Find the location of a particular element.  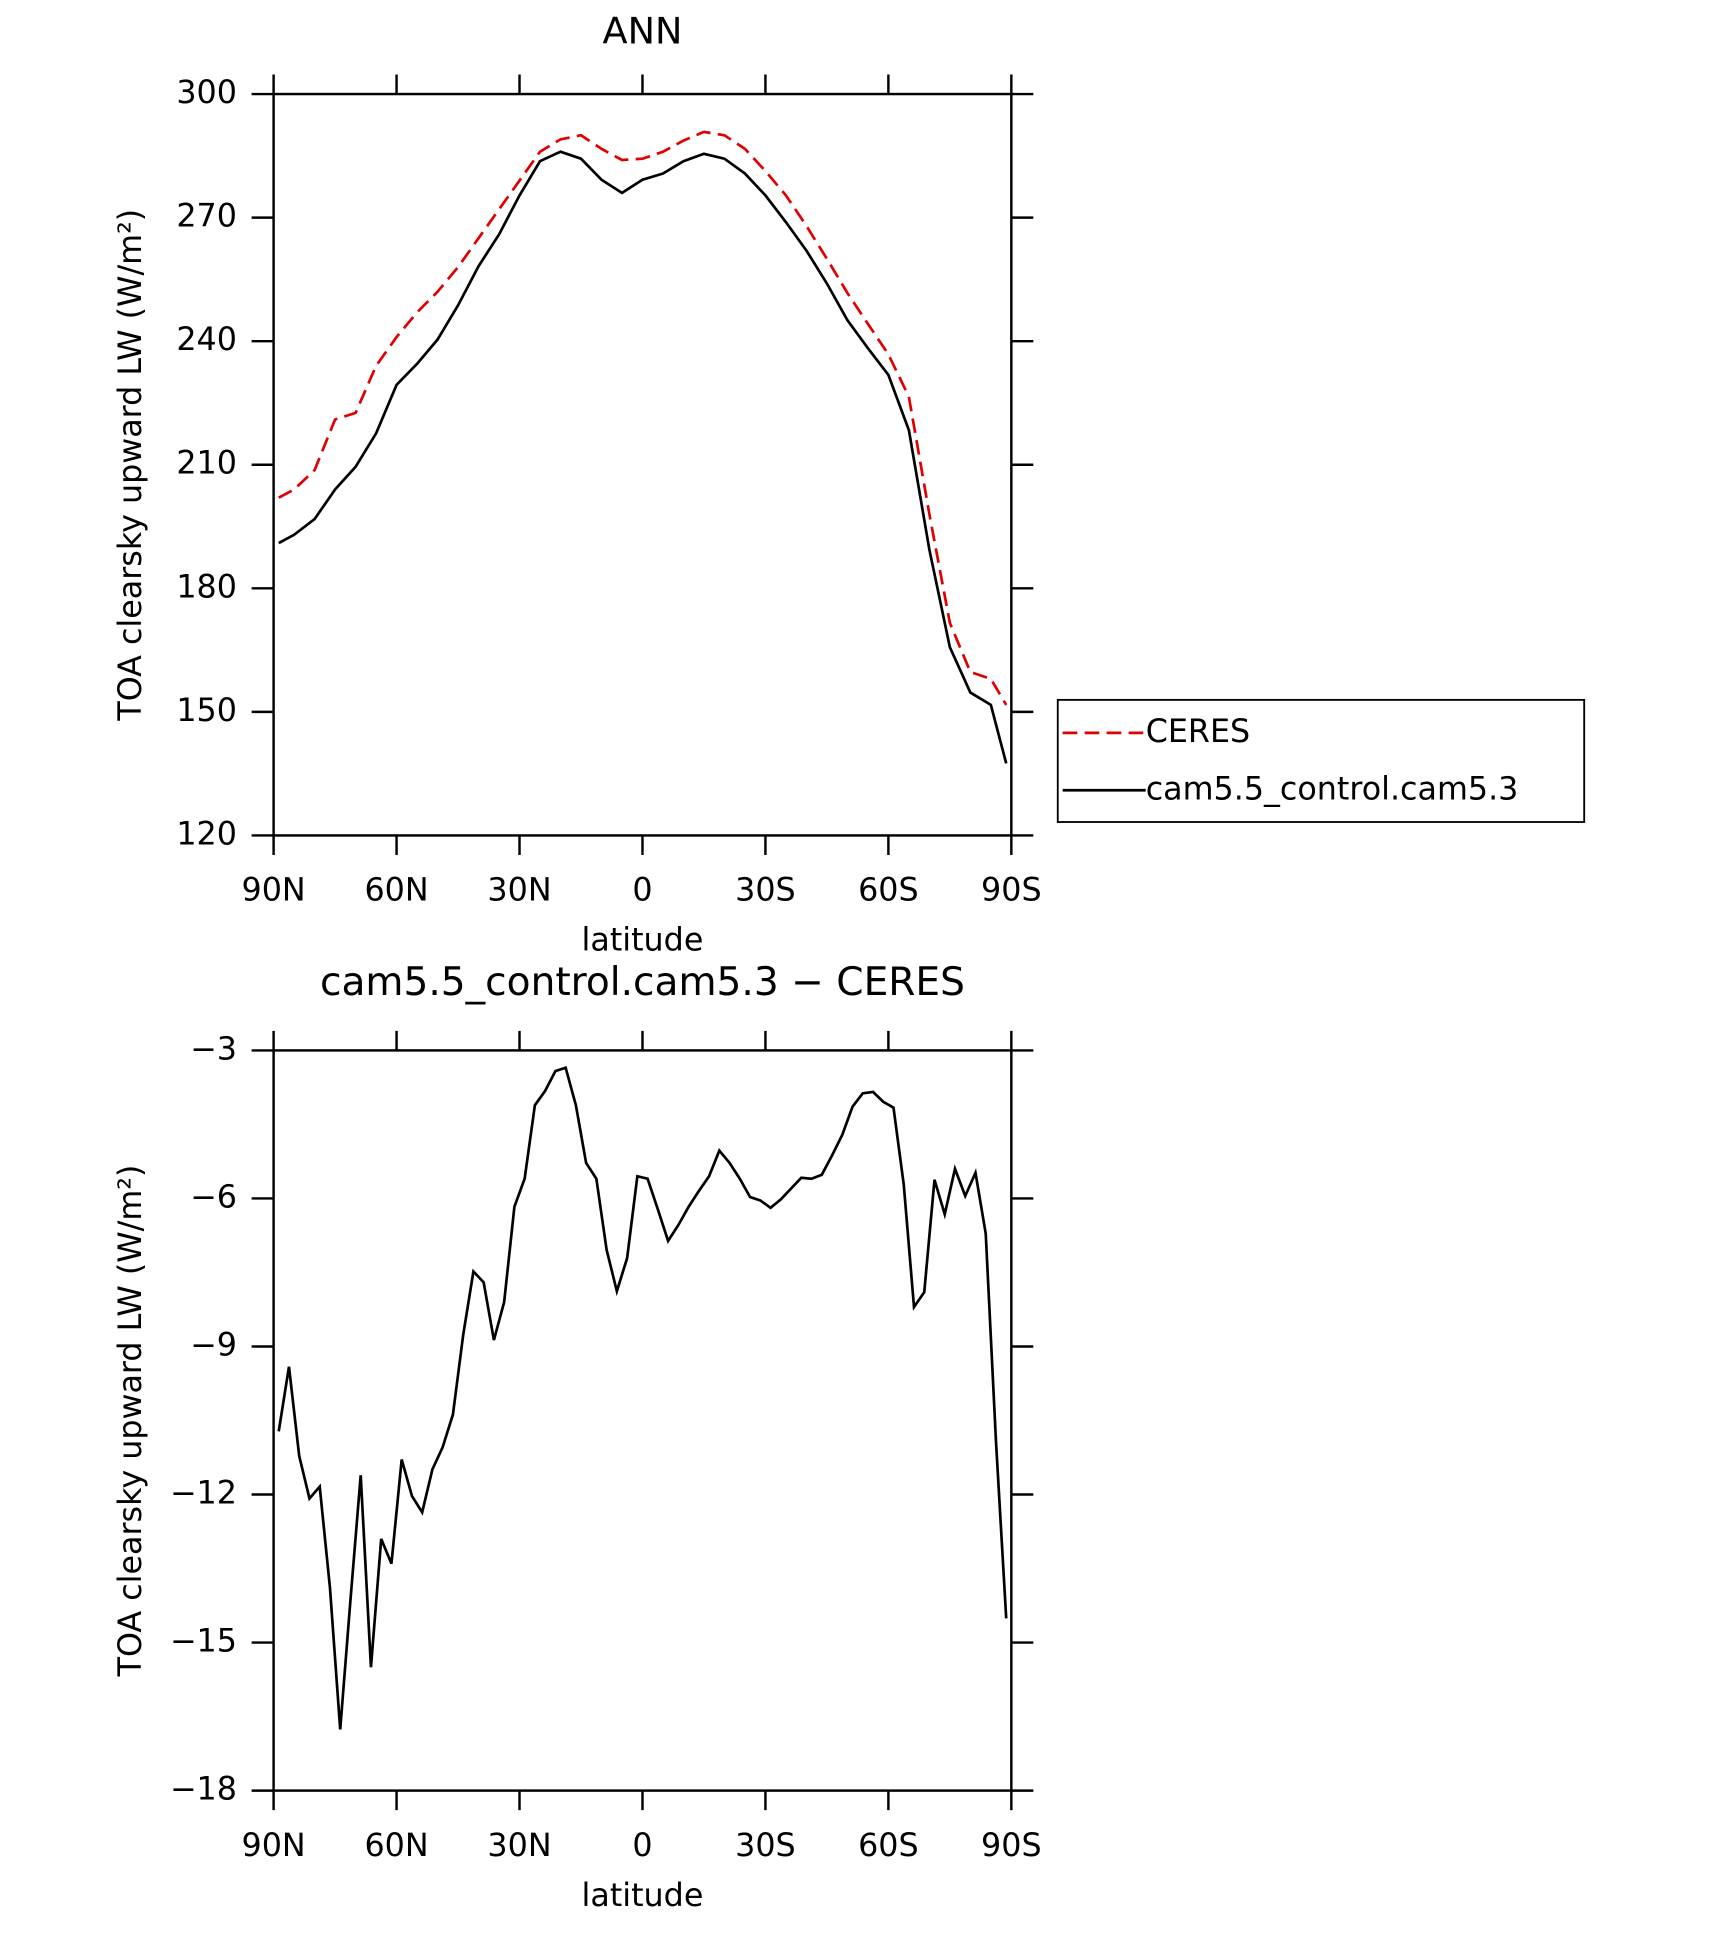

y-tick-label: 270 is located at coordinates (206, 217).